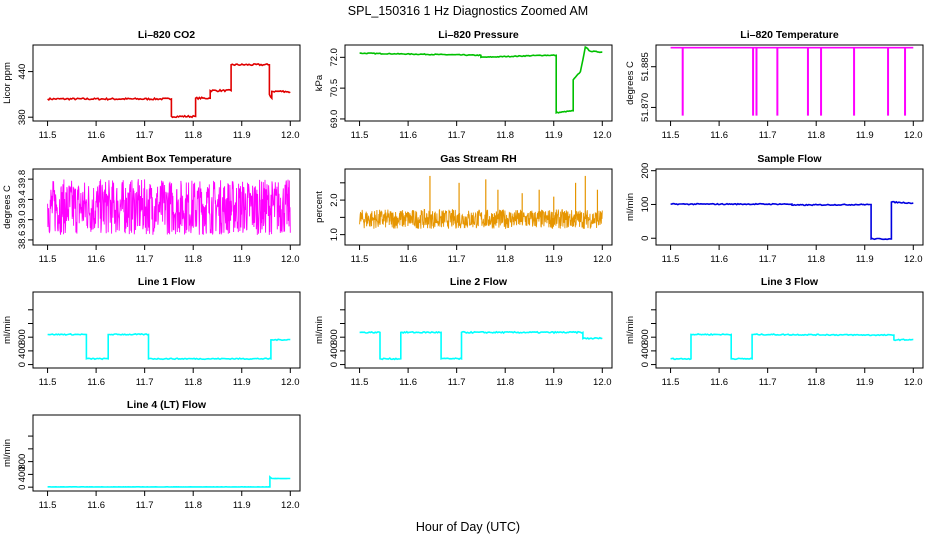 Image resolution: width=936 pixels, height=540 pixels. I want to click on y-tick-label: 39.8, so click(22, 179).